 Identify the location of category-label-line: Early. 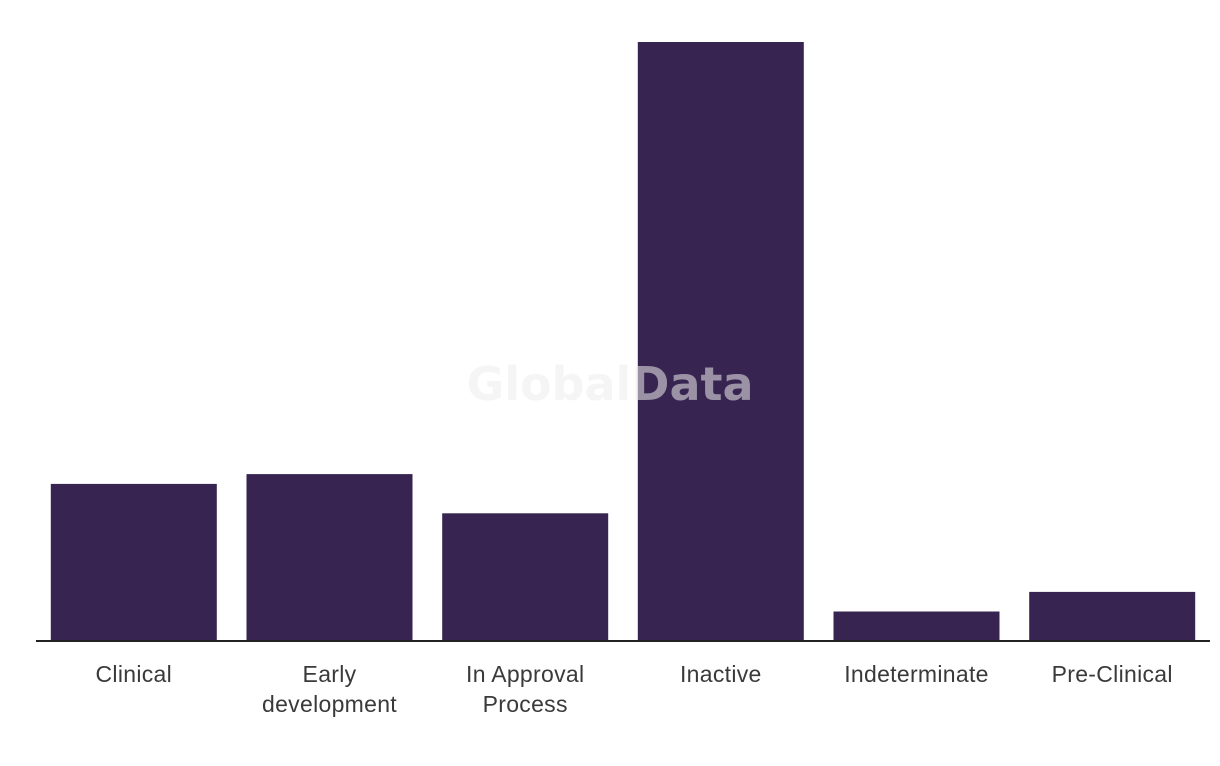
(330, 674).